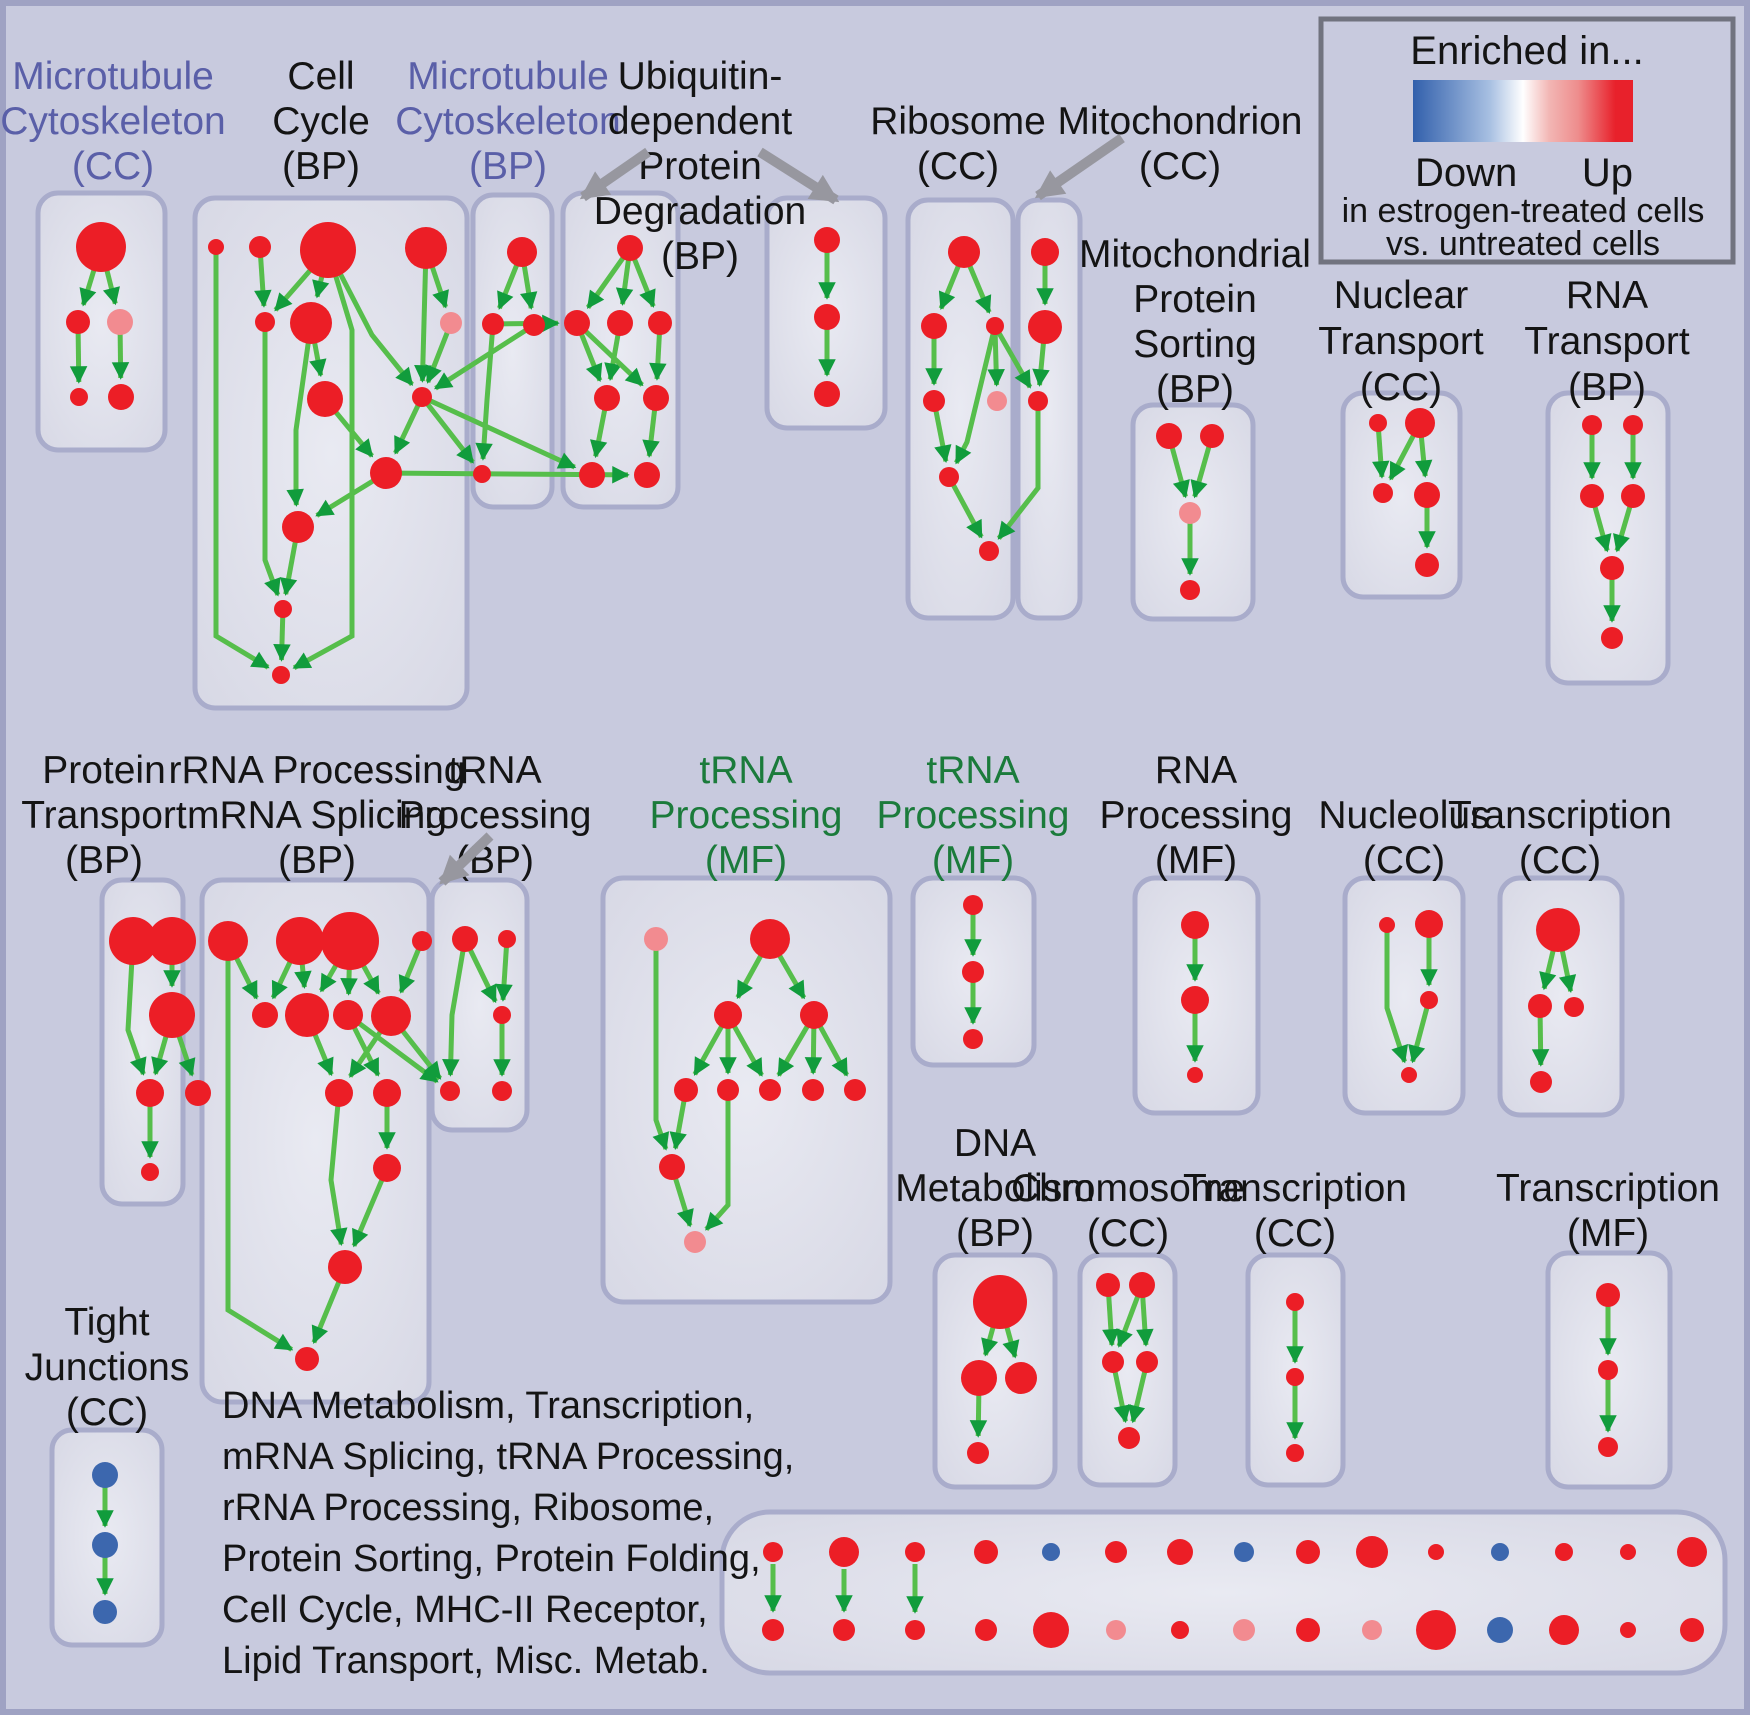 Image resolution: width=1750 pixels, height=1715 pixels. I want to click on node-rna-transport-a, so click(1592, 425).